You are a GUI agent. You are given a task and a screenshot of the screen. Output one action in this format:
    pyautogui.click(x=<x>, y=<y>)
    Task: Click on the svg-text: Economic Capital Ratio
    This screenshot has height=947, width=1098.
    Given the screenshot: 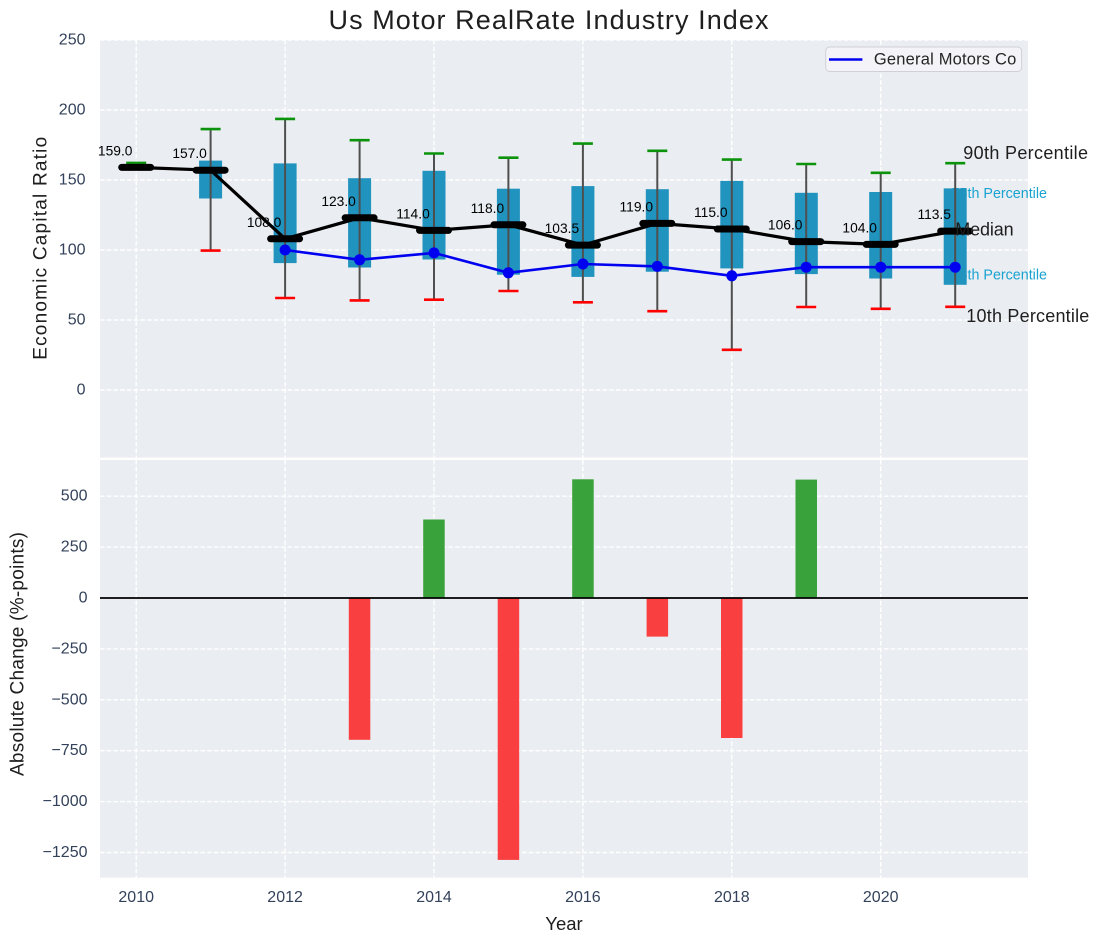 What is the action you would take?
    pyautogui.click(x=41, y=248)
    